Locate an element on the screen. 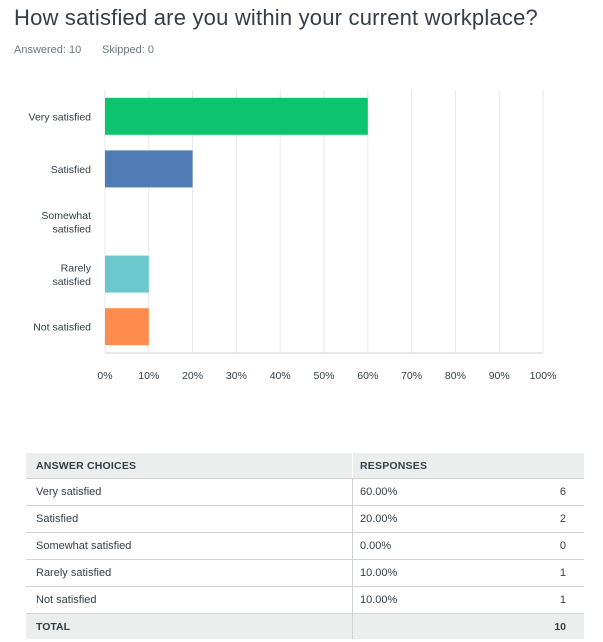 The image size is (603, 642). category-label: Not satisfied is located at coordinates (62, 328).